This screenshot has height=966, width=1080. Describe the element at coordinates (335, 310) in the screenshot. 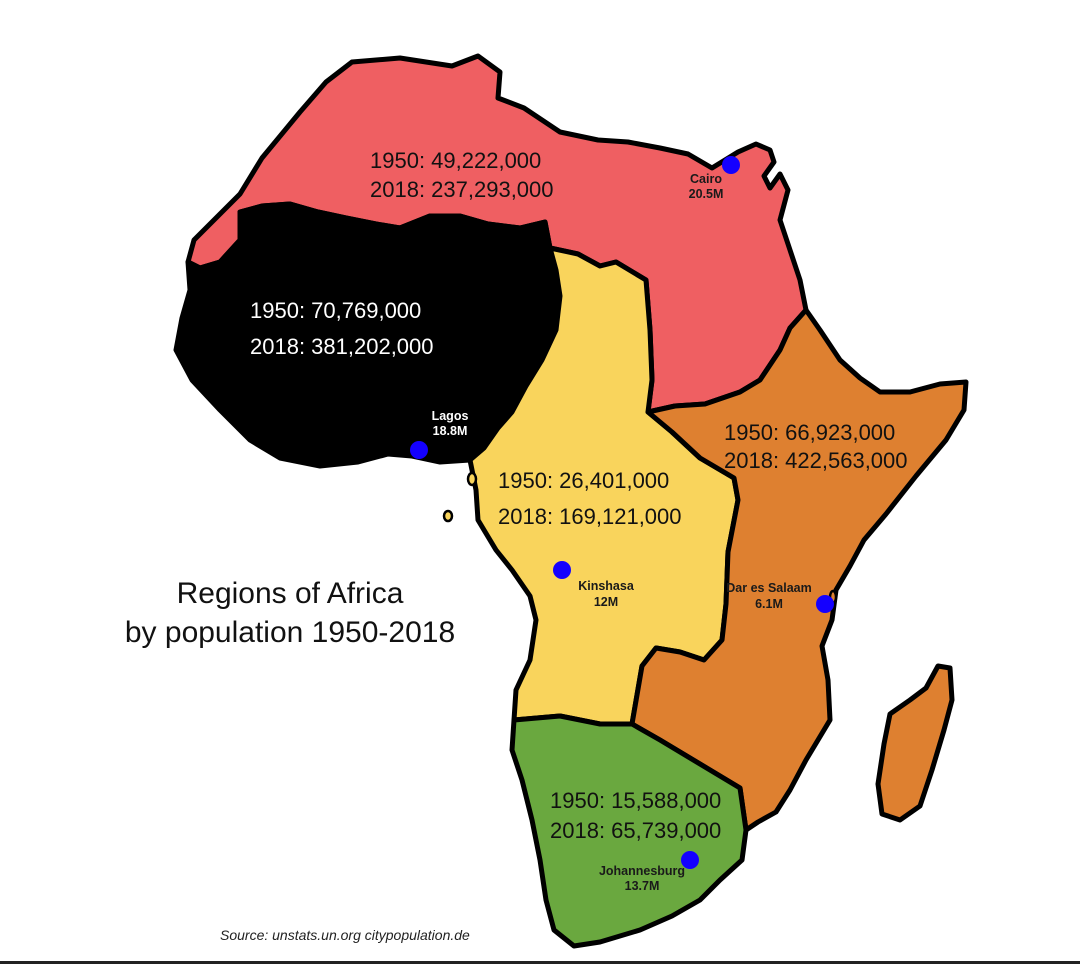

I see `west-pop-1950: 1950: 70,769,000` at that location.